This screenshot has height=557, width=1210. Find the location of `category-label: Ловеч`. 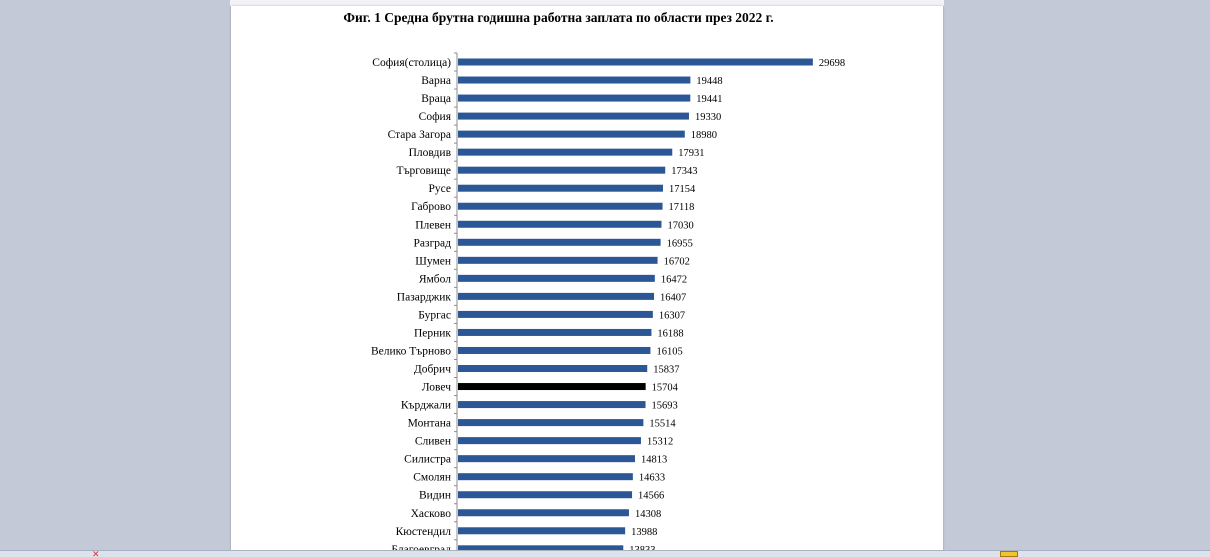

category-label: Ловеч is located at coordinates (436, 388).